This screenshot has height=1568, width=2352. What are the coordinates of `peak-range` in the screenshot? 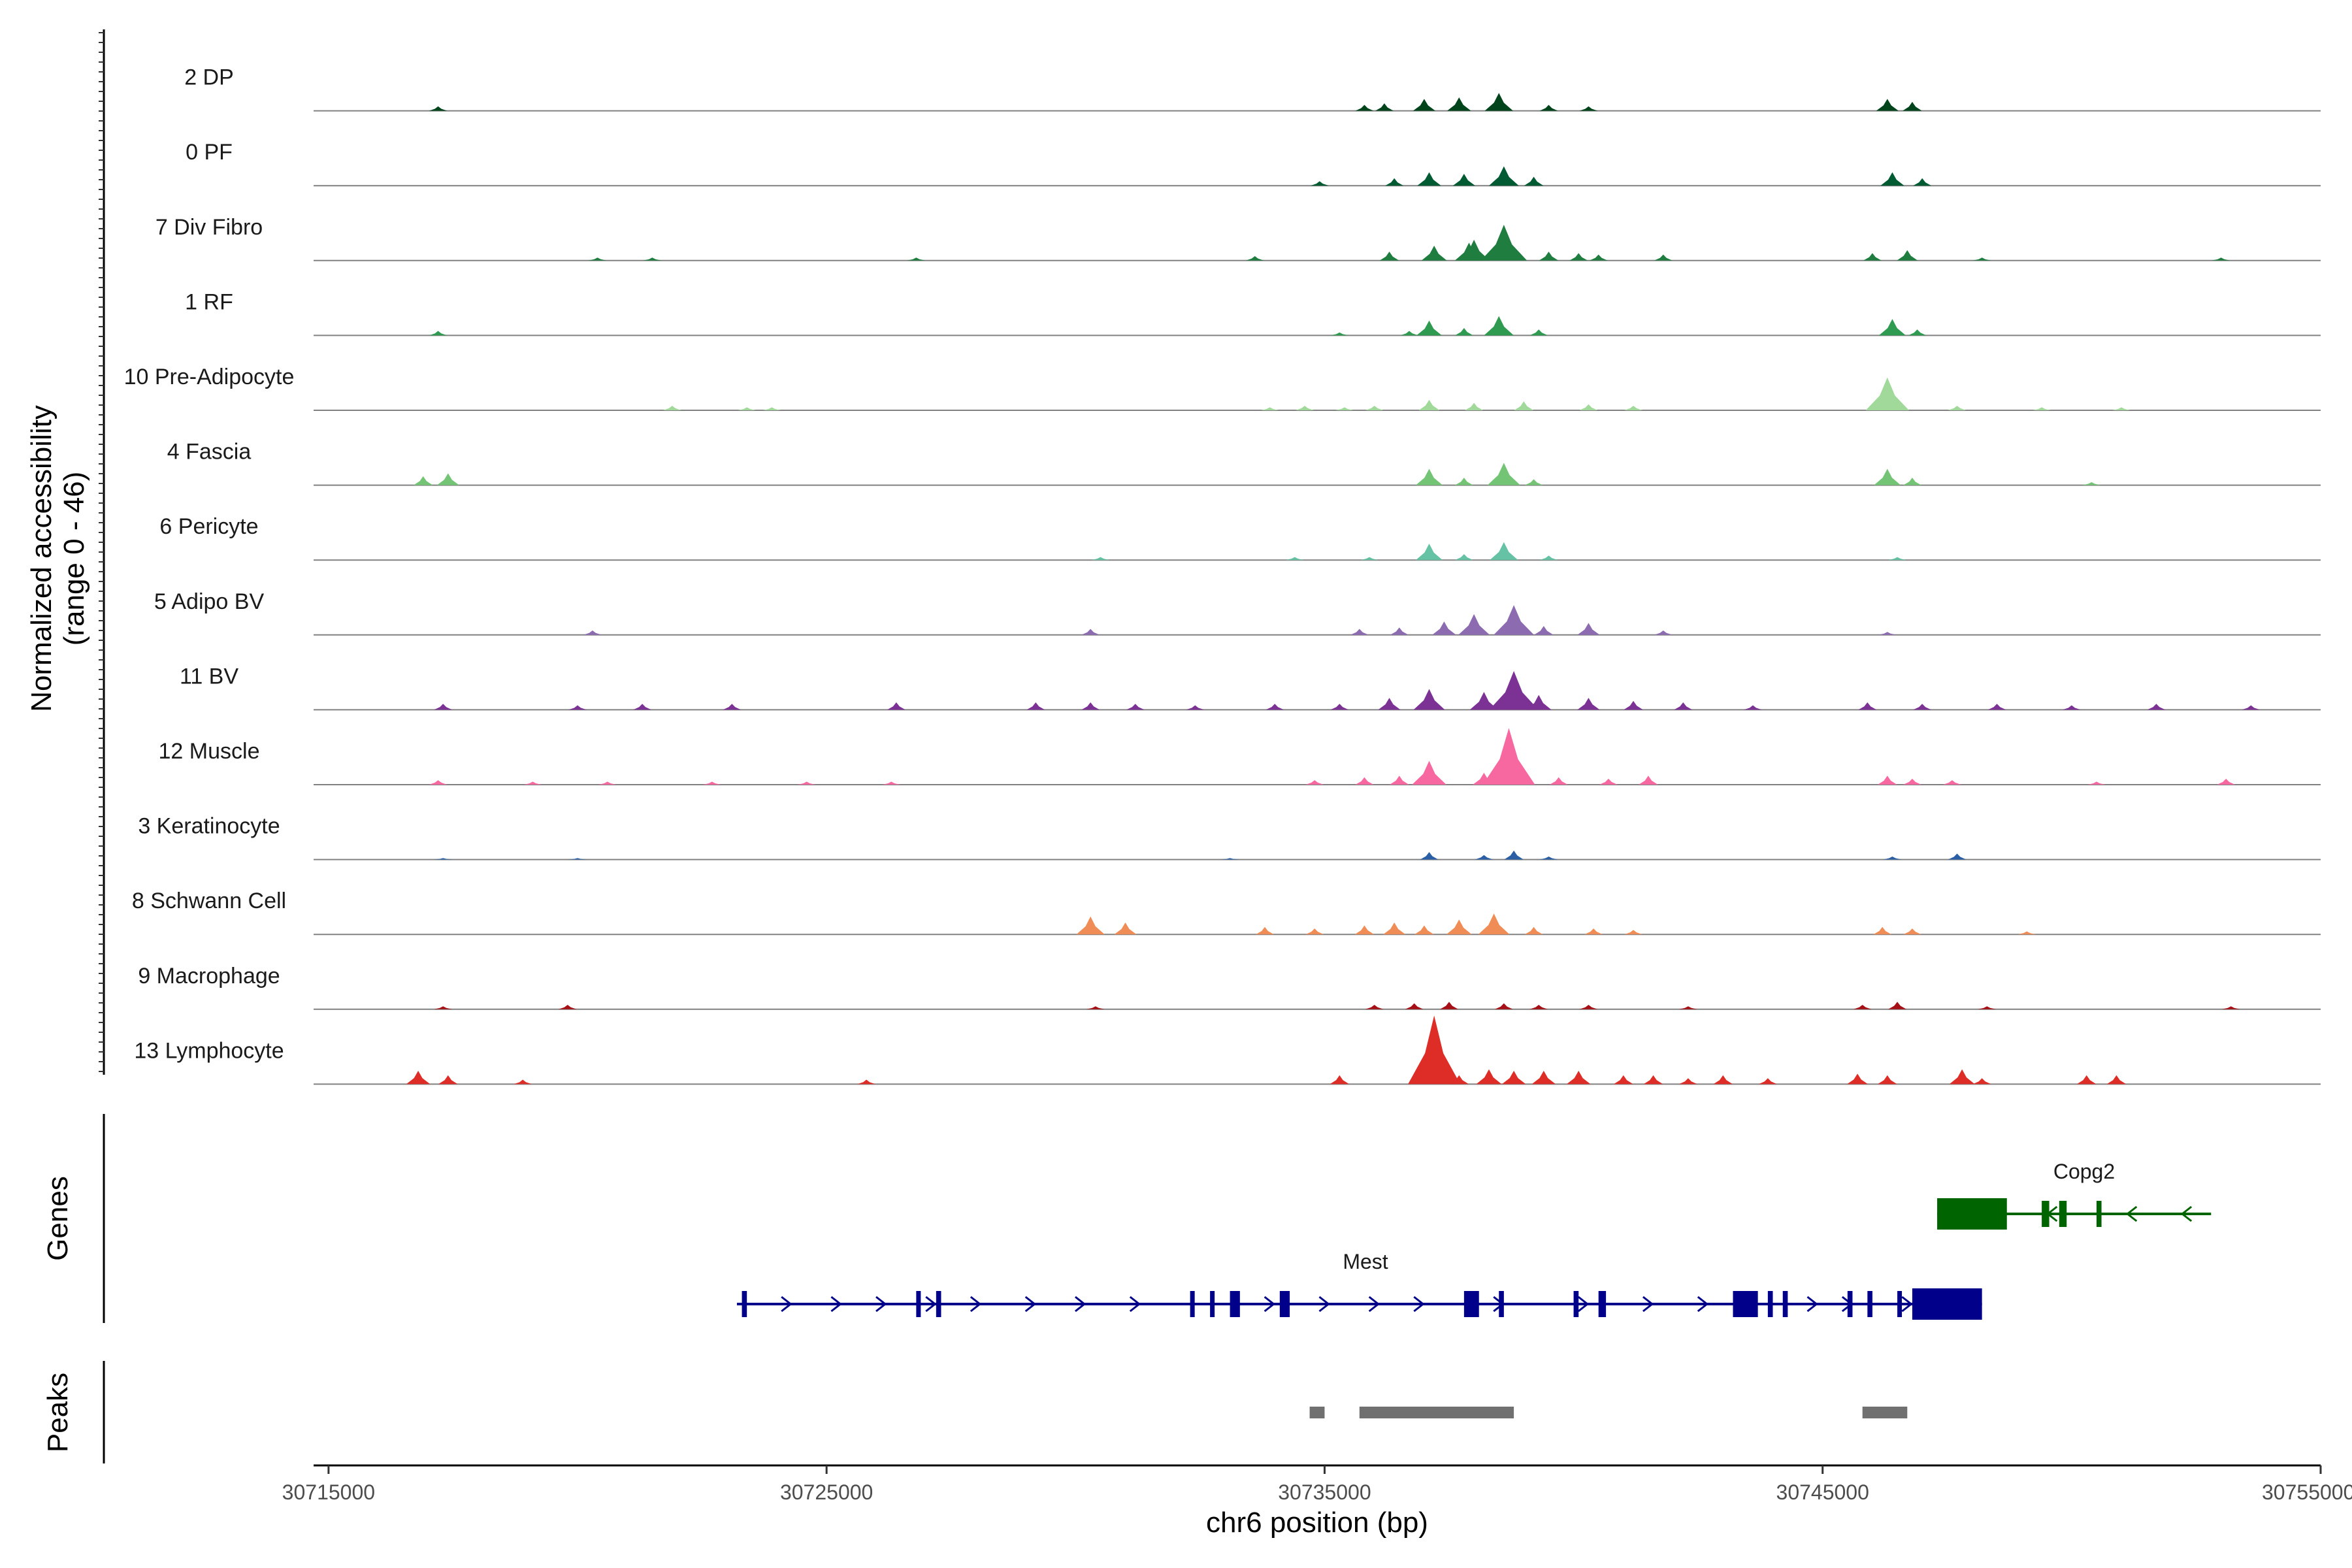 It's located at (1885, 1412).